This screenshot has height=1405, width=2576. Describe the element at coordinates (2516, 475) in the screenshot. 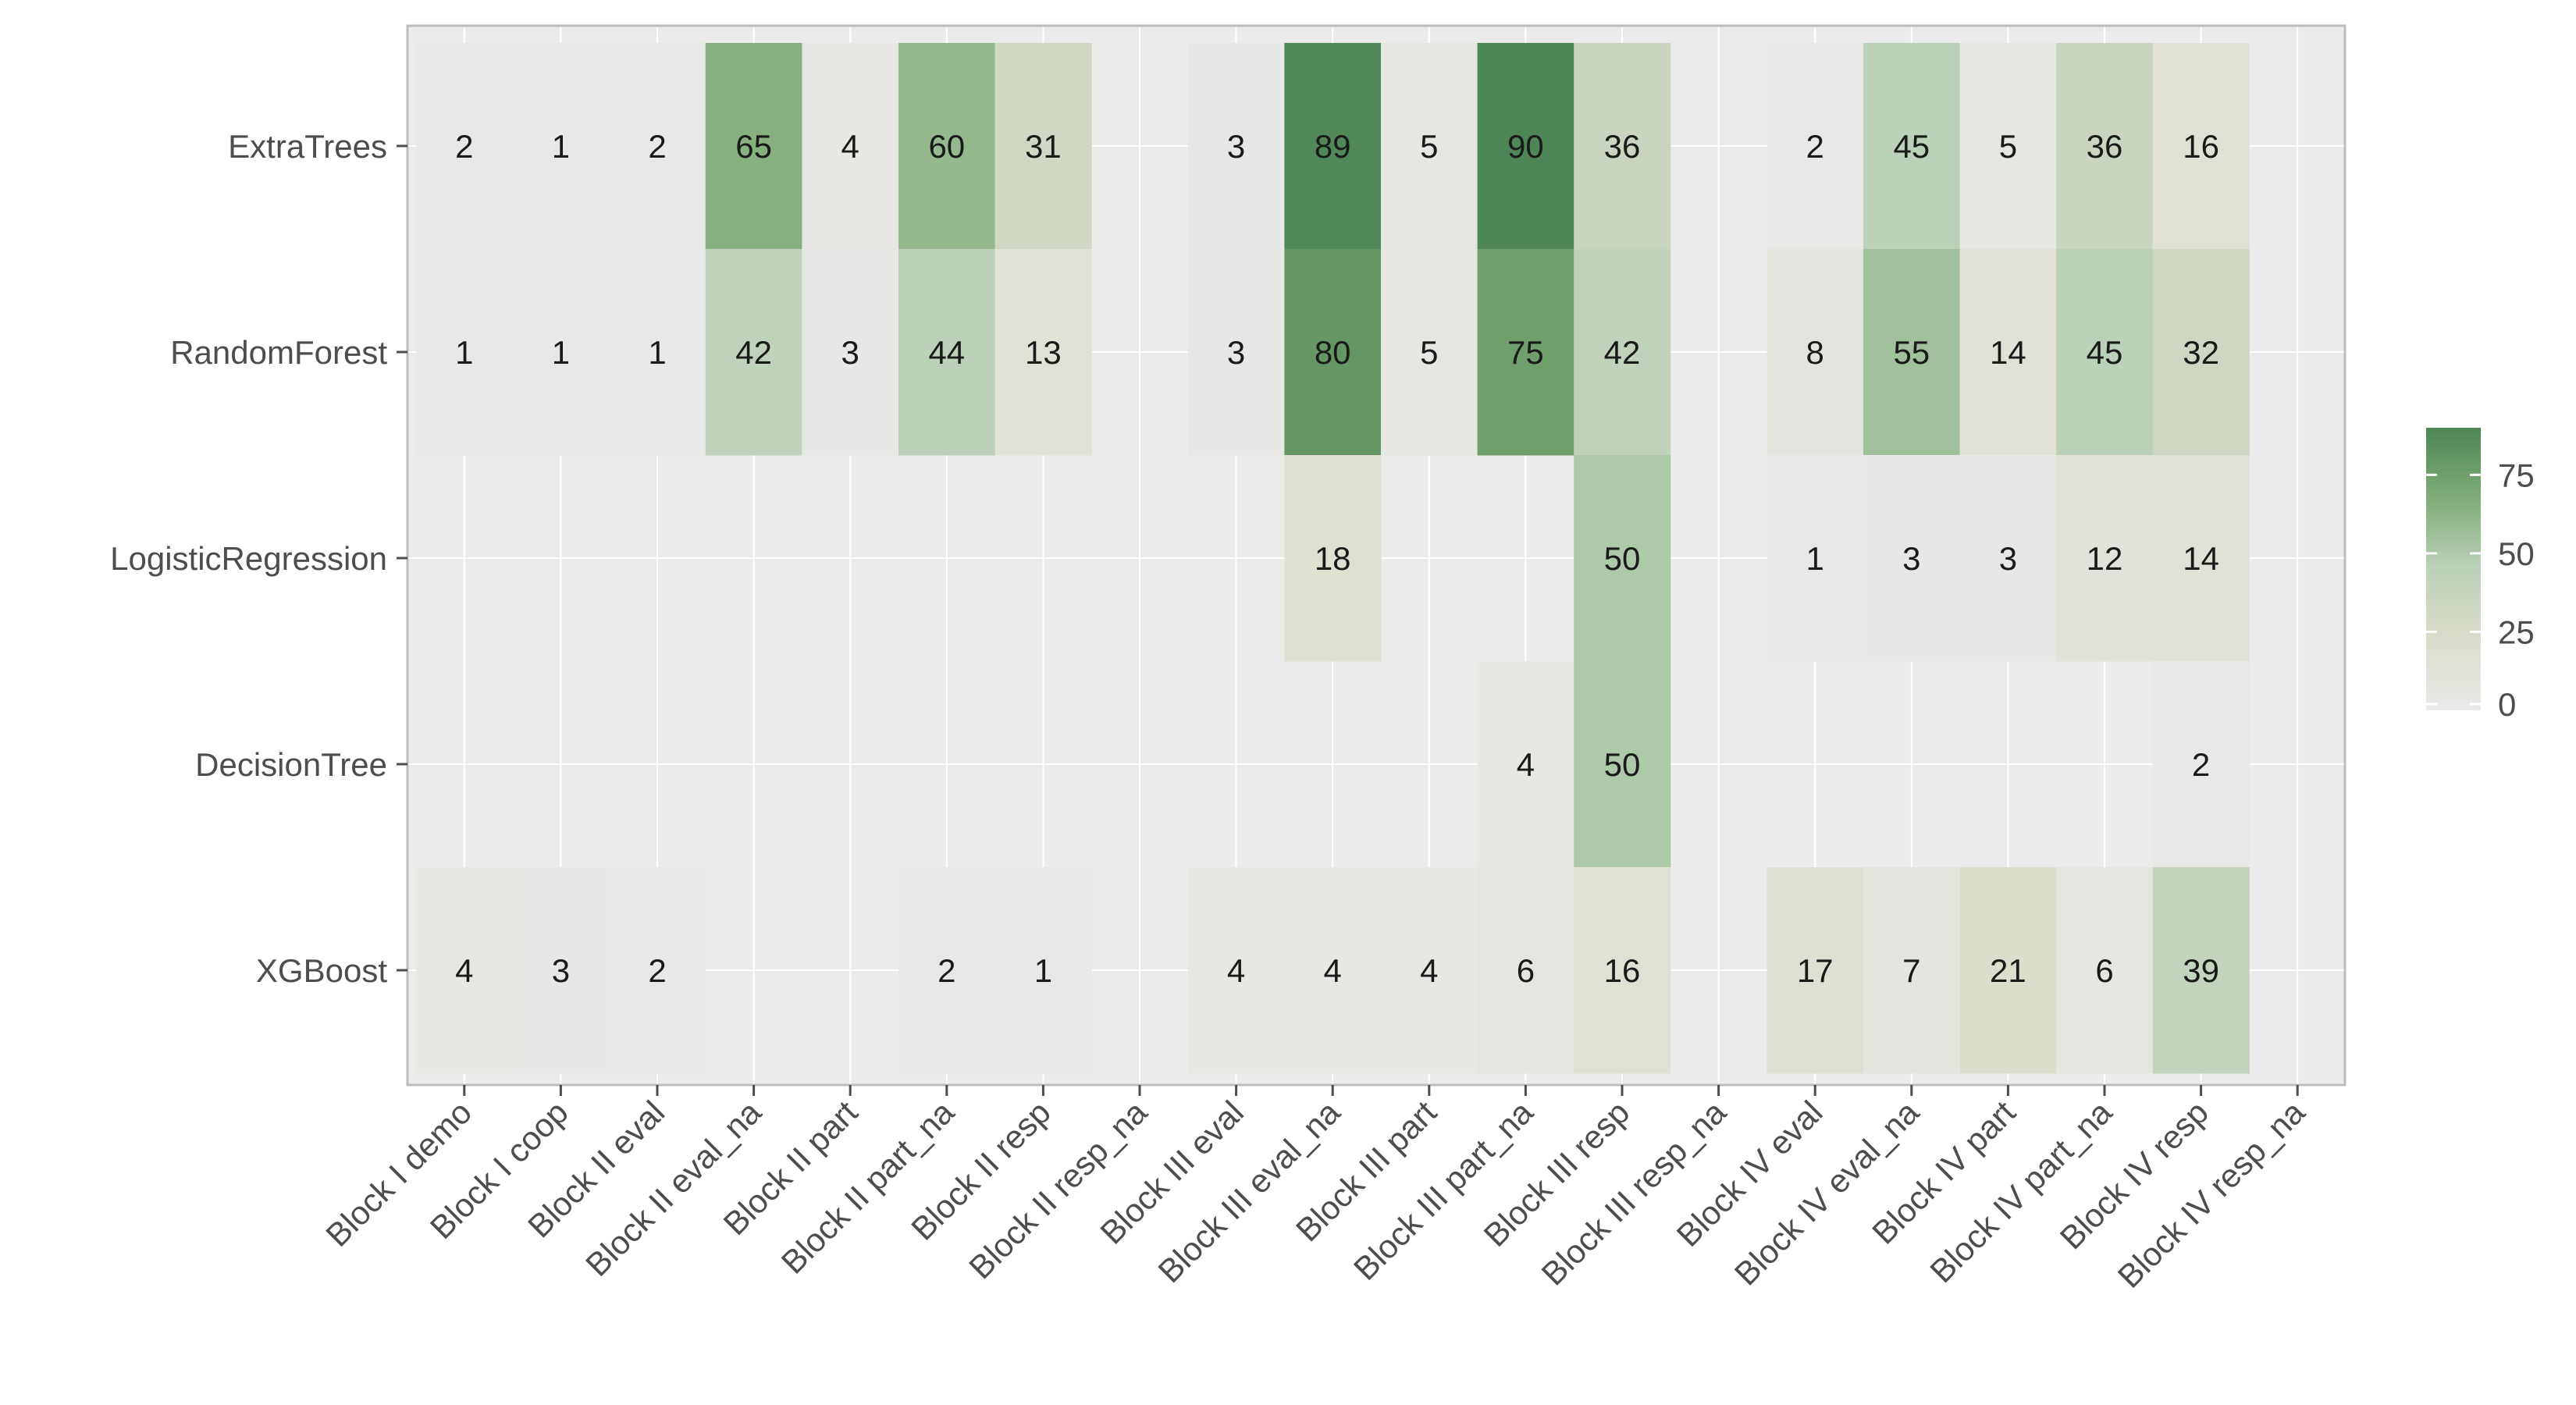

I see `colorbar-tick-label: 75` at that location.